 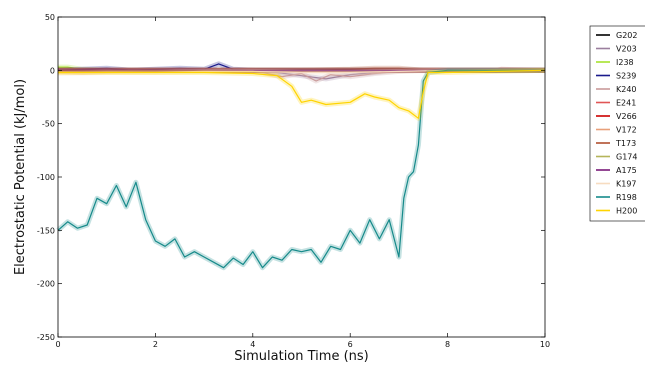 What do you see at coordinates (626, 130) in the screenshot?
I see `legend-label-v172: V172` at bounding box center [626, 130].